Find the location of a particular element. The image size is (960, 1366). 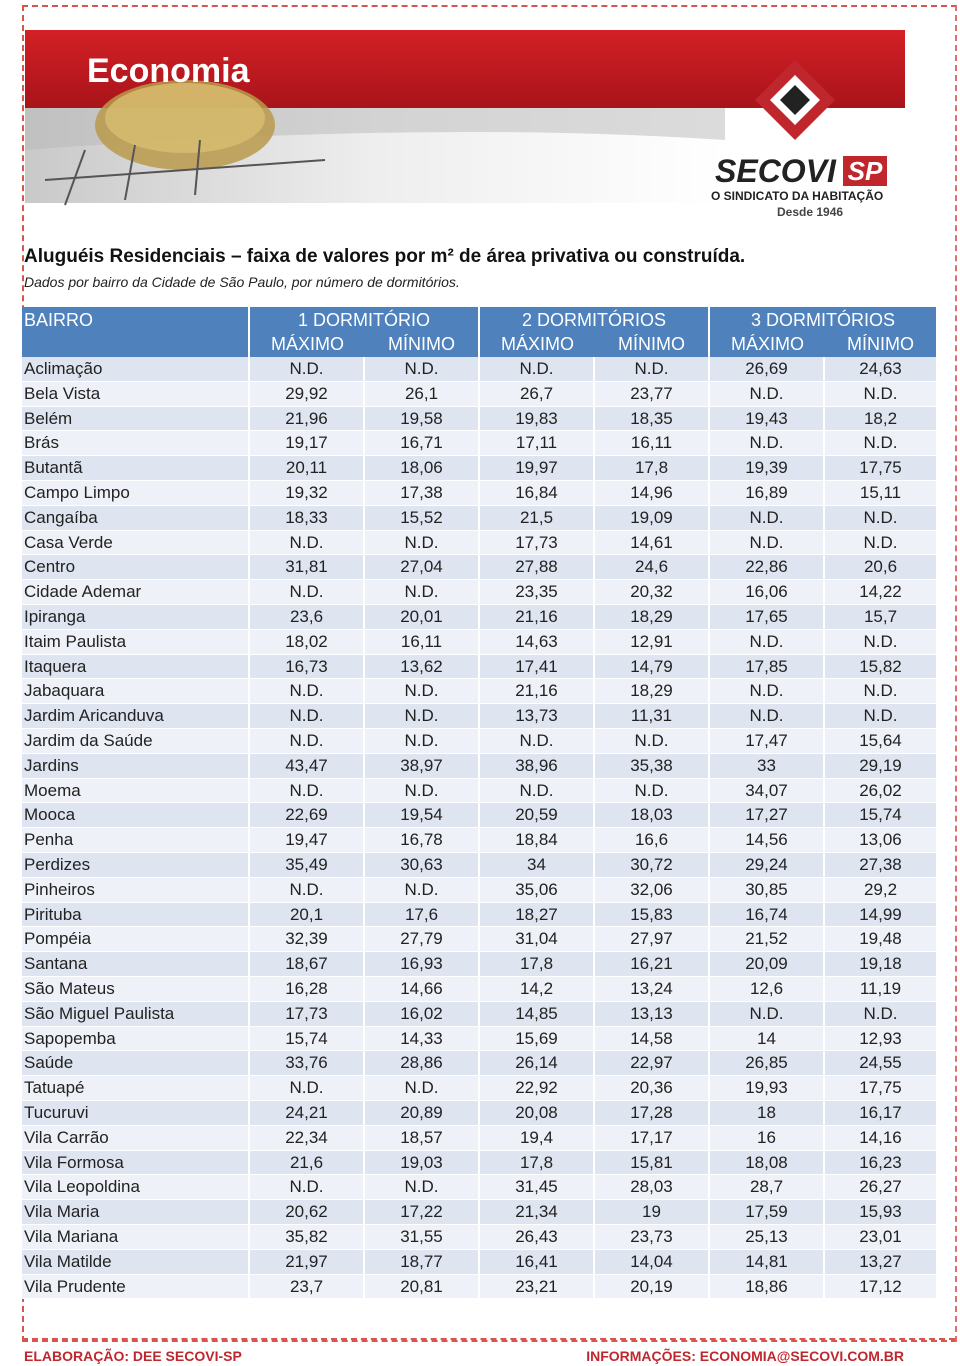

value-cell: 14,61 is located at coordinates (652, 543).